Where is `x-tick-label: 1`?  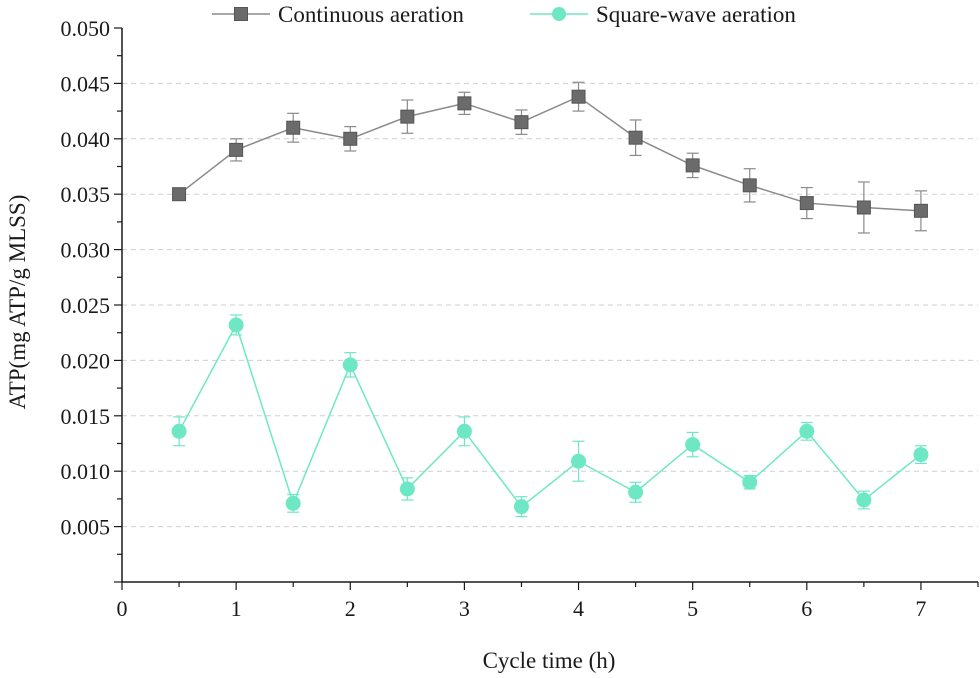 x-tick-label: 1 is located at coordinates (236, 608).